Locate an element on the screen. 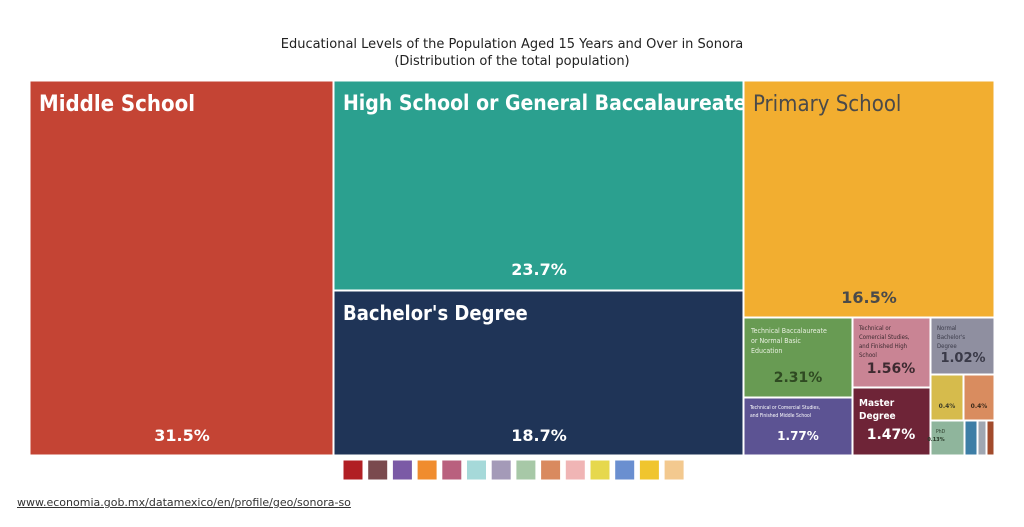 This screenshot has height=527, width=1024. cell-value: 0.13% is located at coordinates (935, 440).